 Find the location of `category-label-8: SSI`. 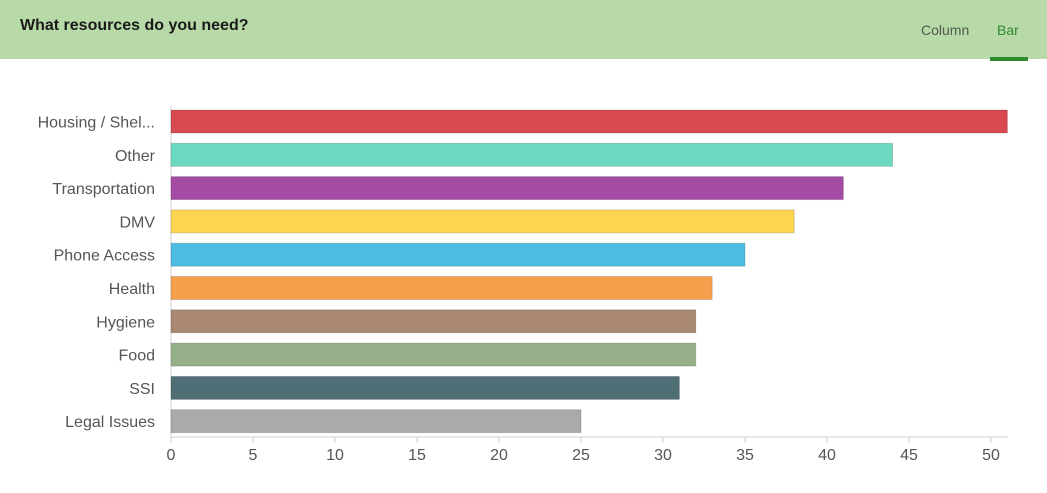

category-label-8: SSI is located at coordinates (142, 389).